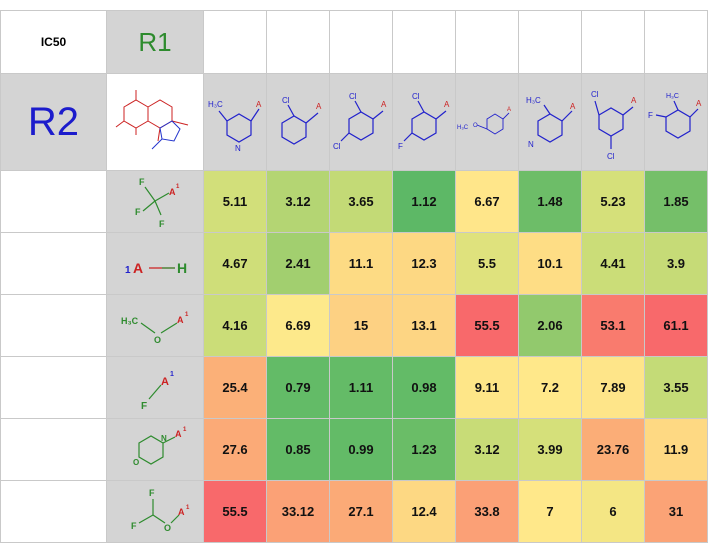  What do you see at coordinates (676, 263) in the screenshot?
I see `value-cell: 3.9` at bounding box center [676, 263].